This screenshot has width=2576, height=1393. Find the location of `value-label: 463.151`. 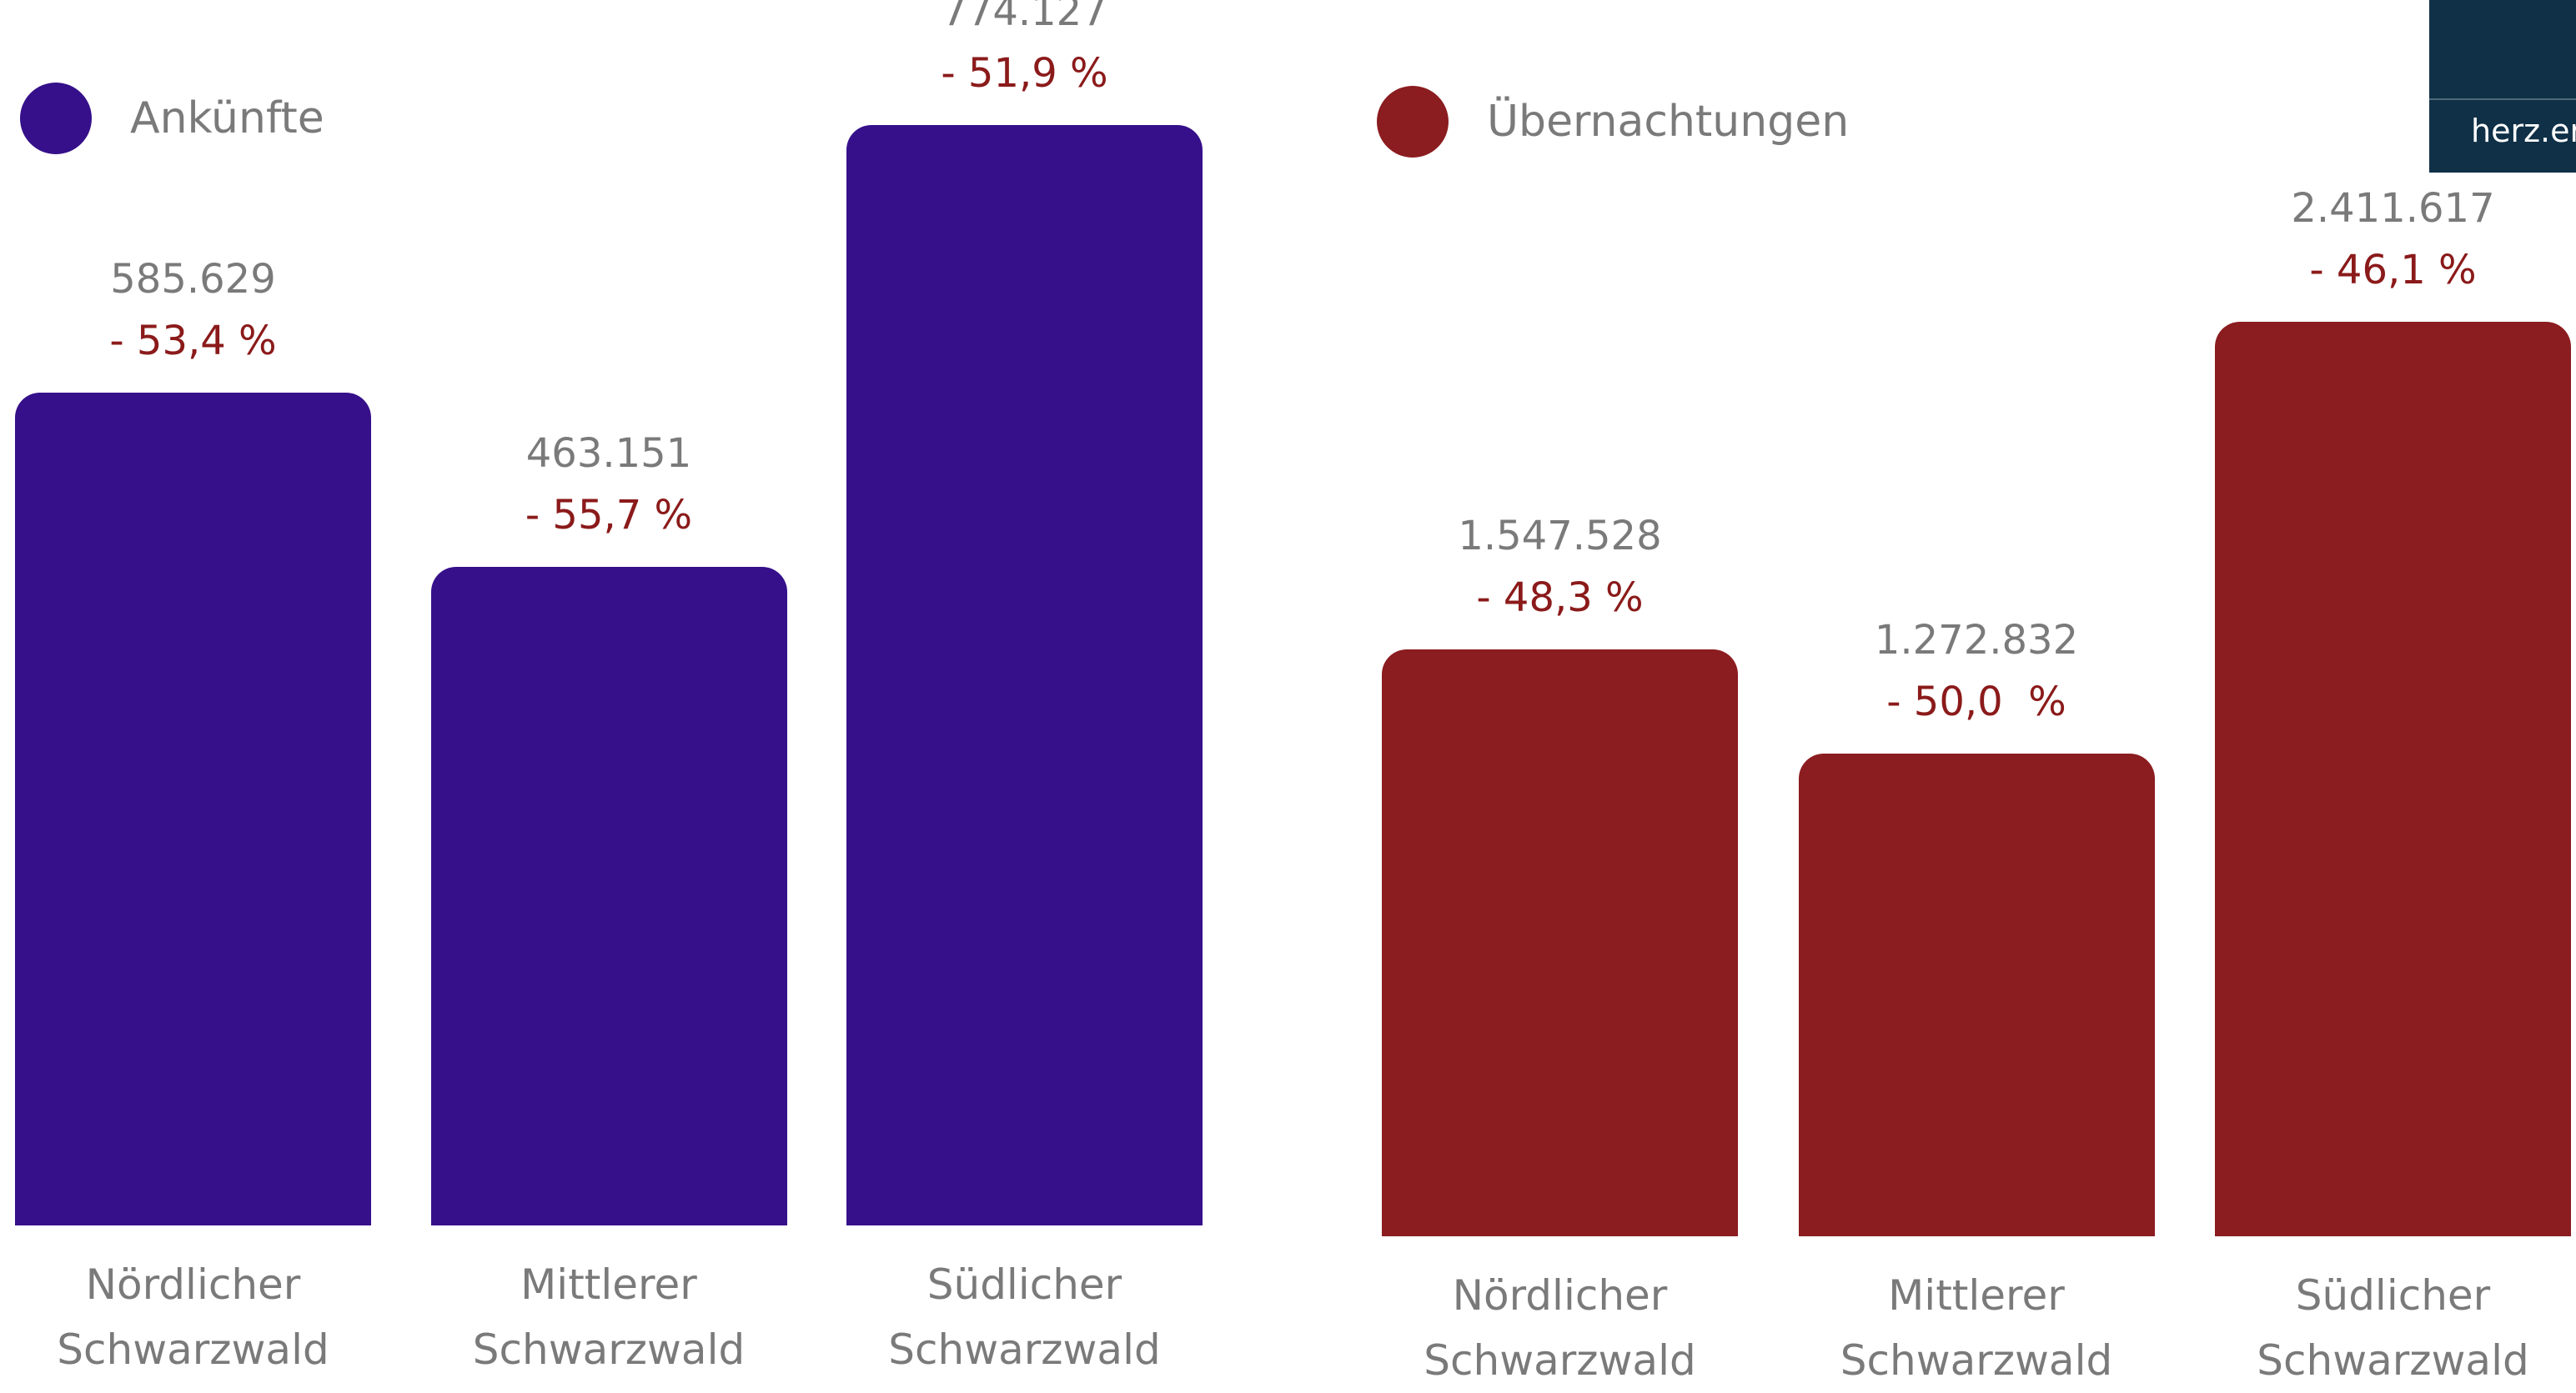

value-label: 463.151 is located at coordinates (608, 454).